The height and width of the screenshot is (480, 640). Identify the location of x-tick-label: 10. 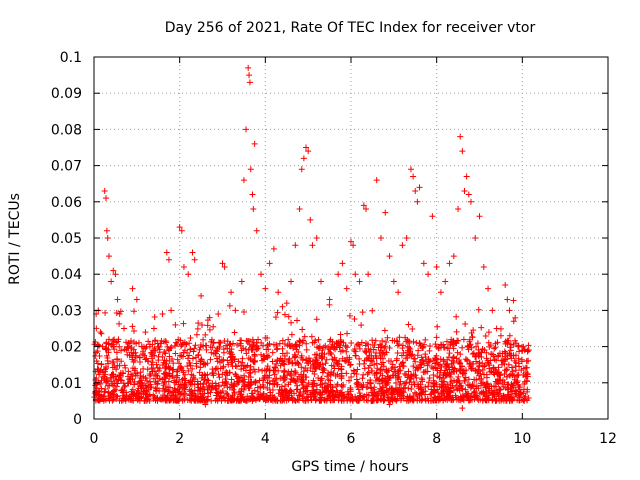
(522, 439).